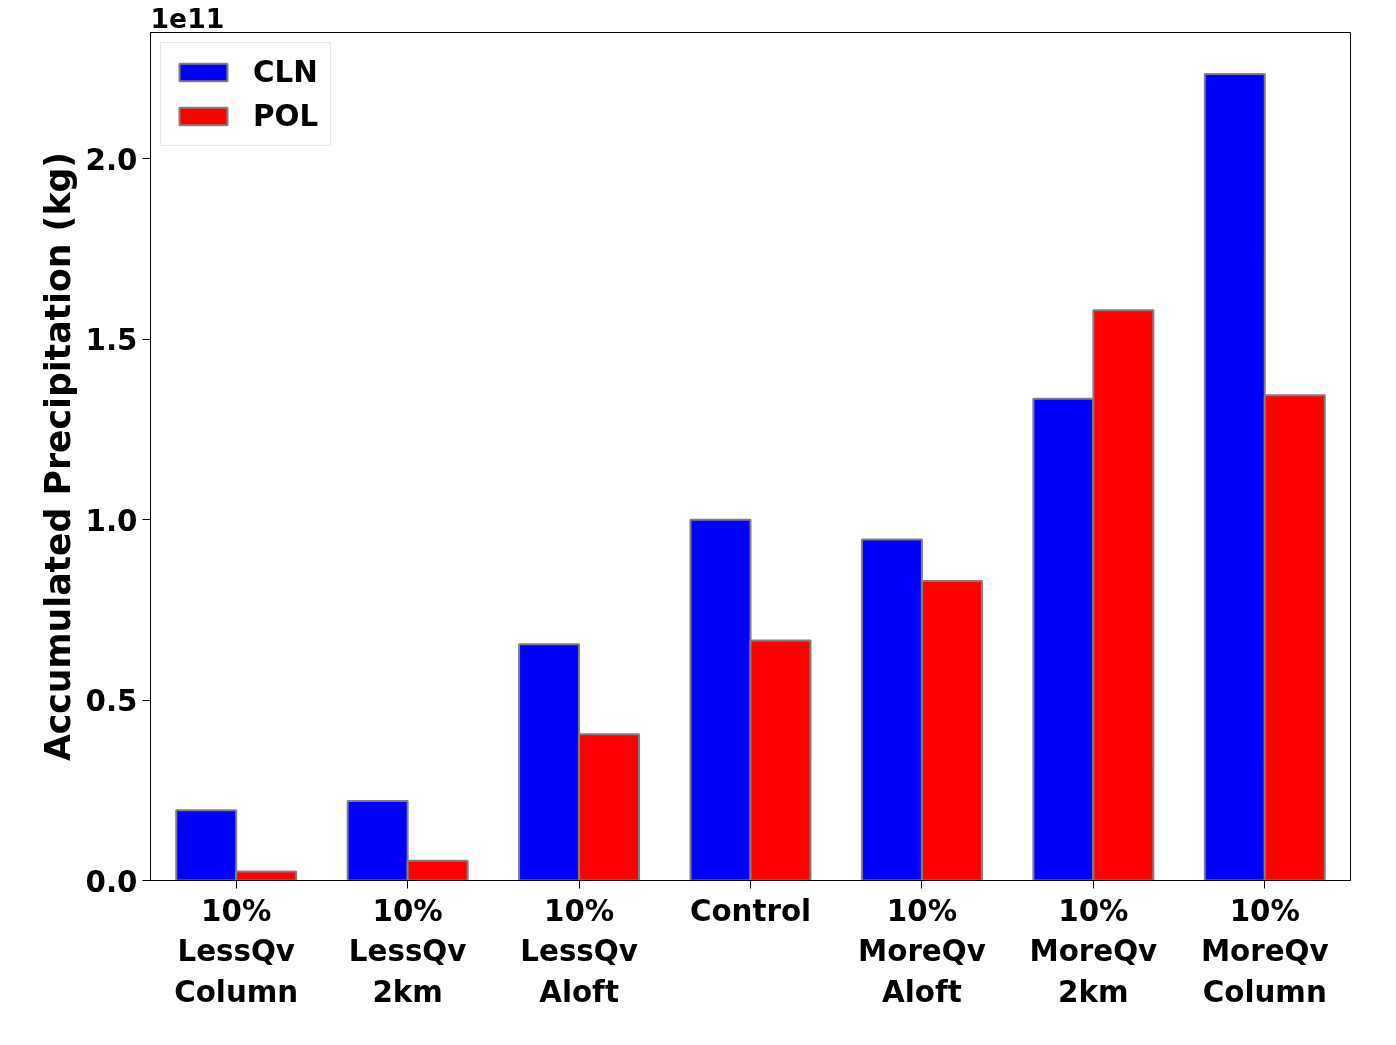  Describe the element at coordinates (187, 18) in the screenshot. I see `annotation: 1e11` at that location.